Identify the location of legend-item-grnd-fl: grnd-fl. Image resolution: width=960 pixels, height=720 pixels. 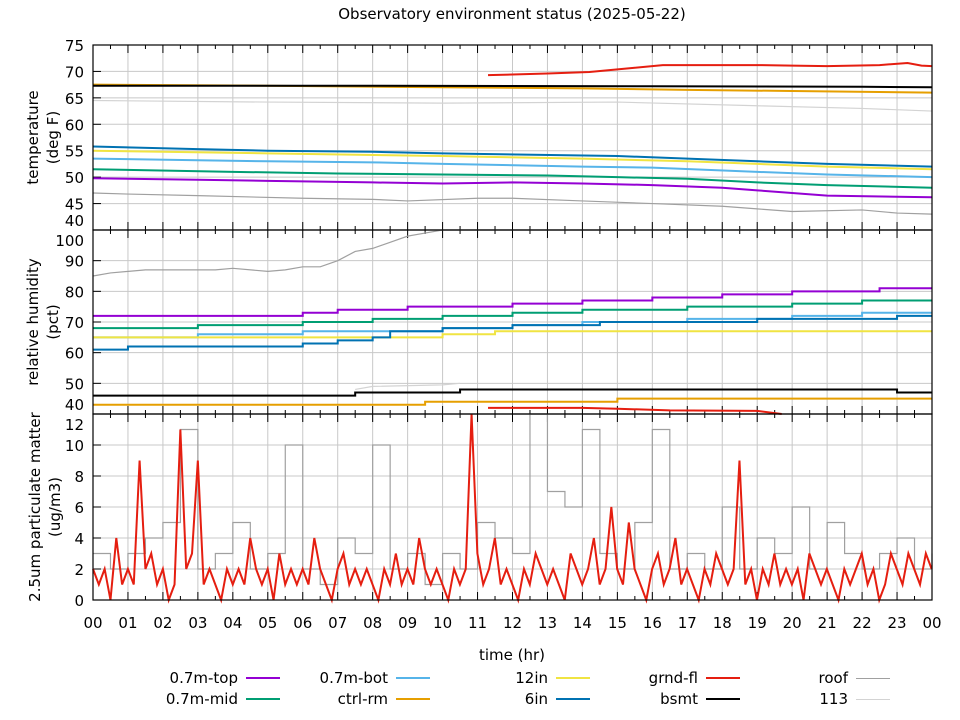
(665, 678).